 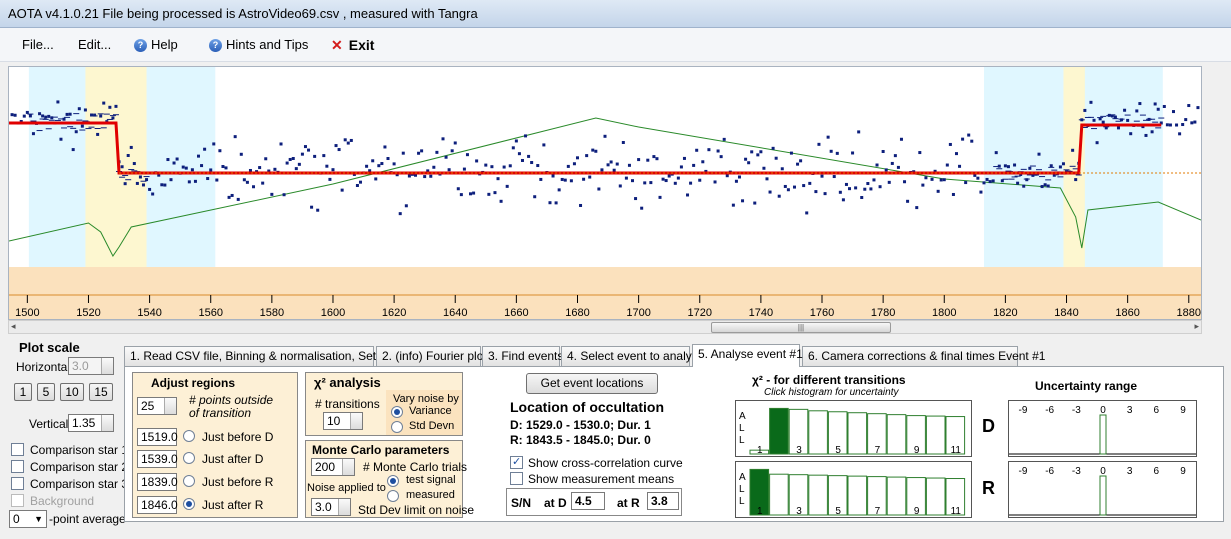 I want to click on horizontal-scrollbar: ◂ ||| ▸, so click(x=605, y=327).